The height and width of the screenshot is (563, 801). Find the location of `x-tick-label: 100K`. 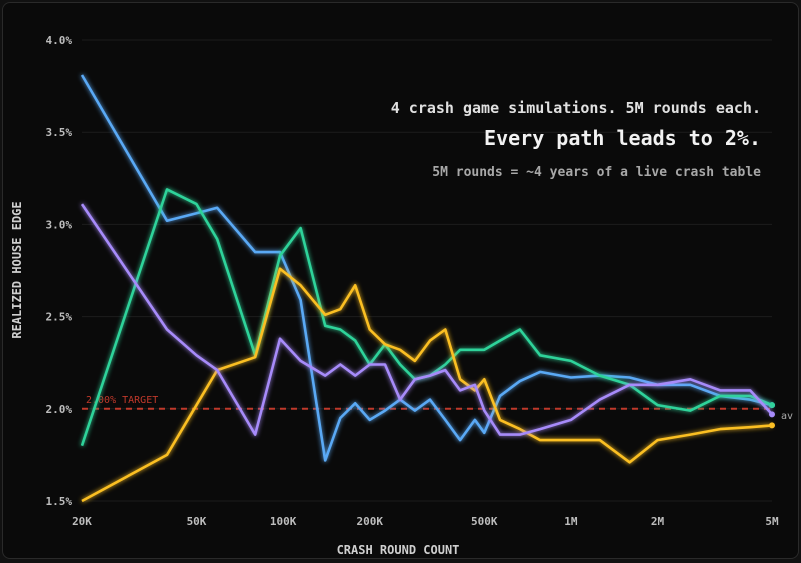

x-tick-label: 100K is located at coordinates (283, 521).